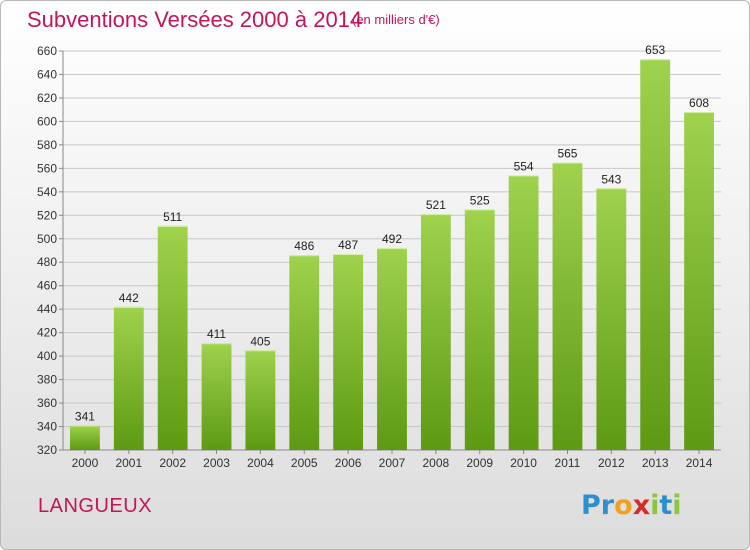  What do you see at coordinates (47, 215) in the screenshot?
I see `y-tick-label: 520` at bounding box center [47, 215].